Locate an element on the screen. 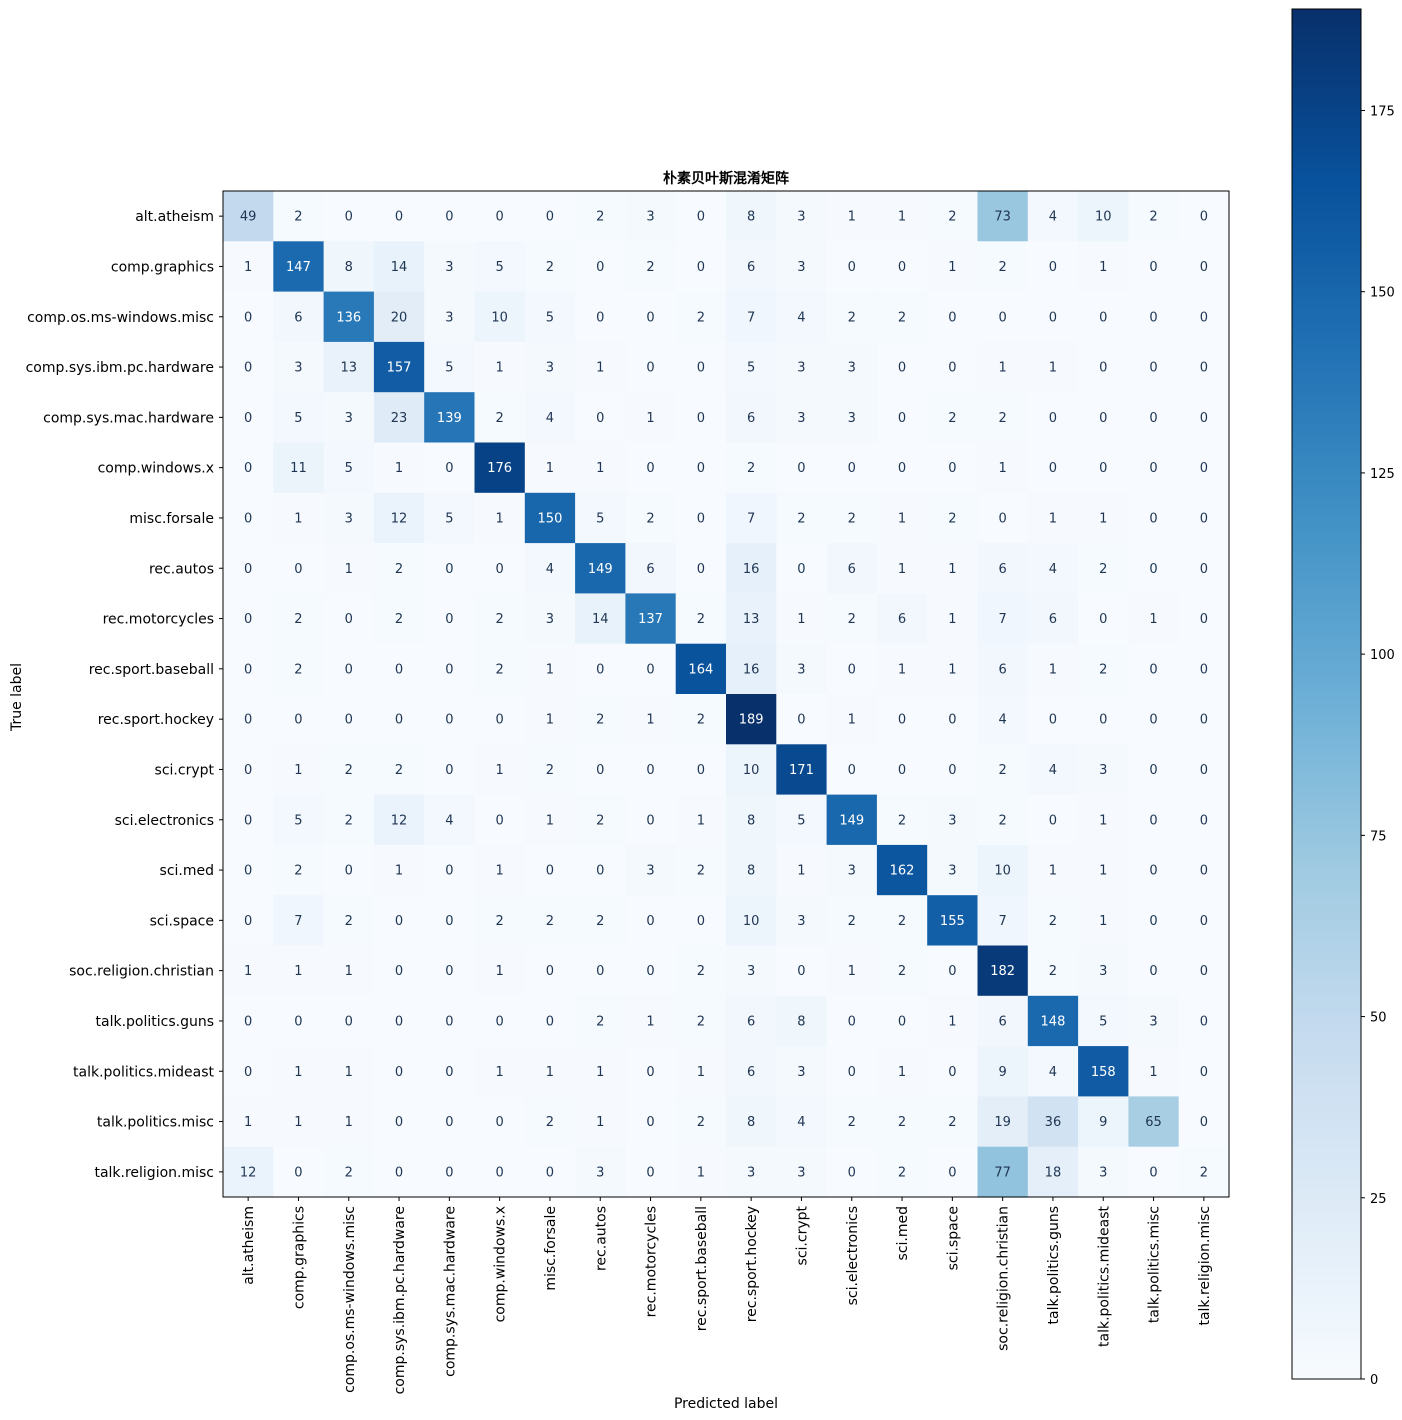 This screenshot has width=1402, height=1420. colorbar is located at coordinates (1326, 694).